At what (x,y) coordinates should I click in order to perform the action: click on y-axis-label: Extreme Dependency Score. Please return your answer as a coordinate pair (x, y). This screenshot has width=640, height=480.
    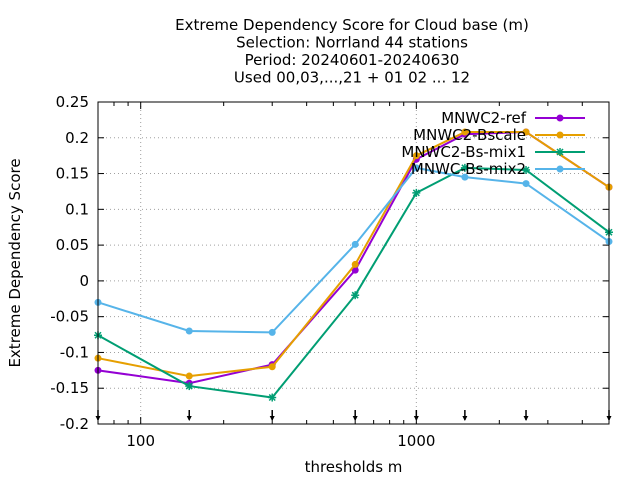
    Looking at the image, I should click on (15, 262).